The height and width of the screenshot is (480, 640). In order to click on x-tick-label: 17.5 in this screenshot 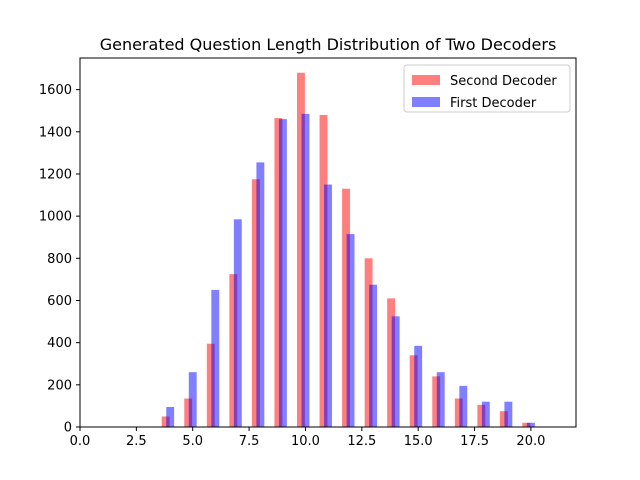, I will do `click(474, 441)`.